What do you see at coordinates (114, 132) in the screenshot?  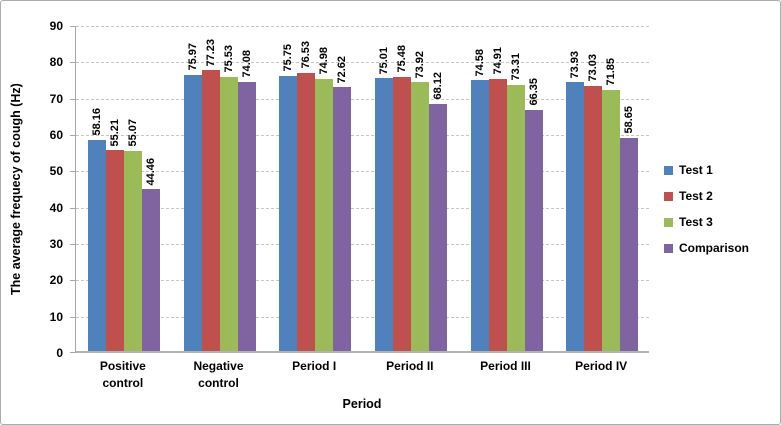 I see `bar-value-label: 55.21` at bounding box center [114, 132].